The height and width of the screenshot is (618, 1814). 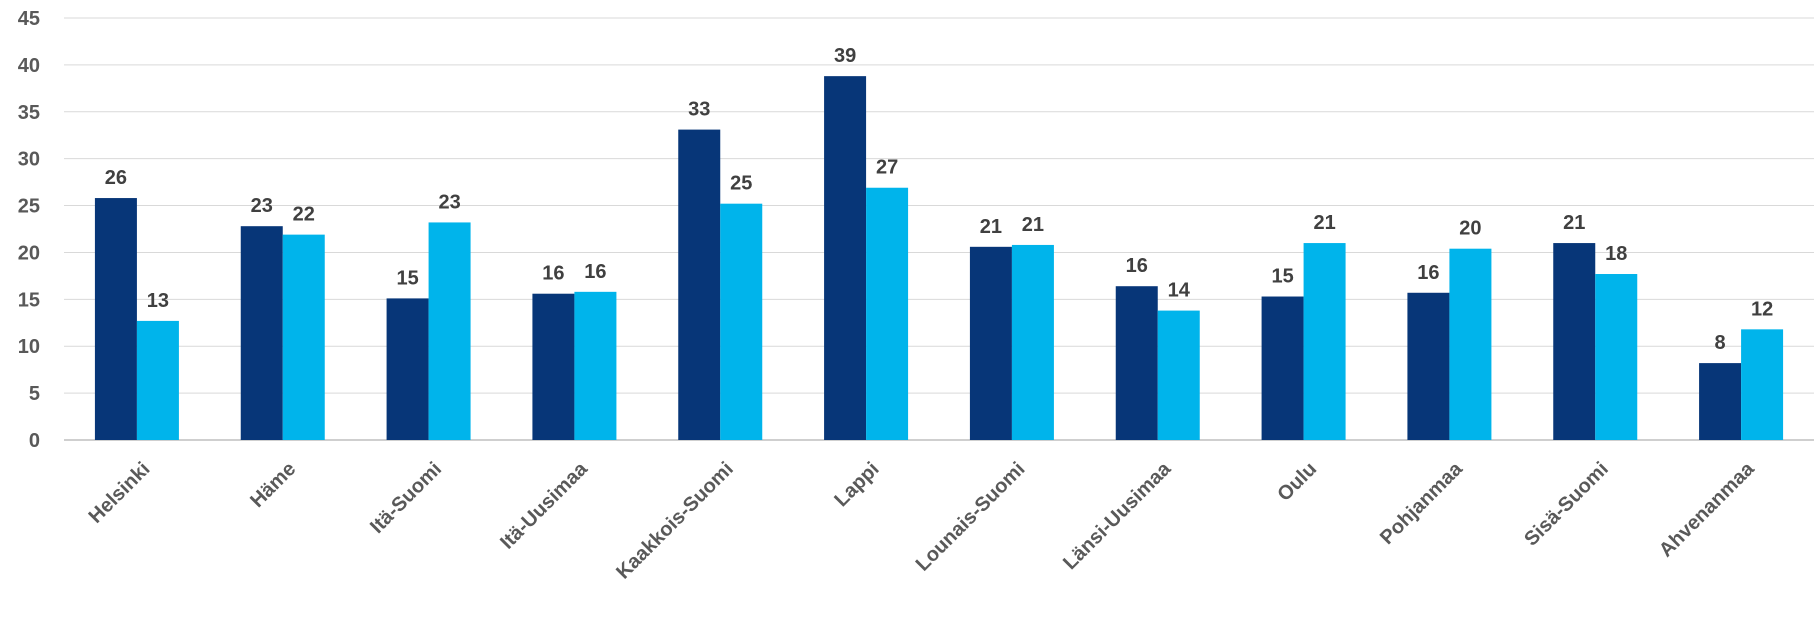 What do you see at coordinates (34, 441) in the screenshot?
I see `y-tick-label: 0` at bounding box center [34, 441].